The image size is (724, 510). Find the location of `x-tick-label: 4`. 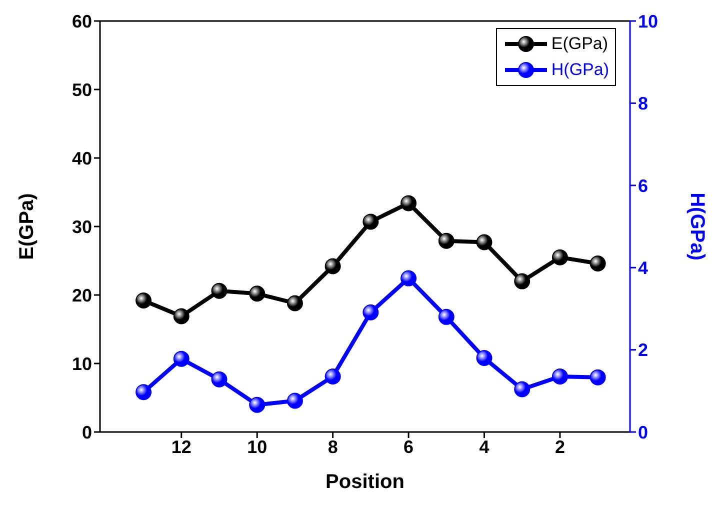

x-tick-label: 4 is located at coordinates (484, 446).